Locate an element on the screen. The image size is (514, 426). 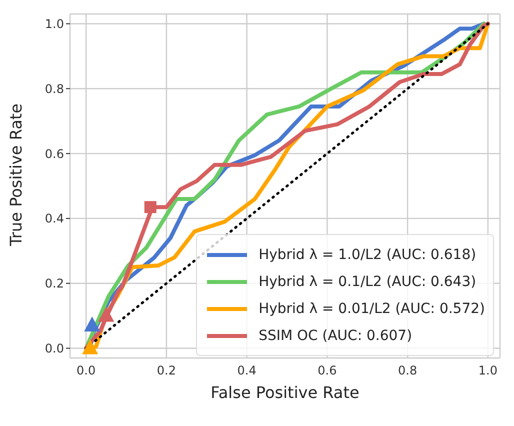
y-tick-label: 0.6 is located at coordinates (54, 153).